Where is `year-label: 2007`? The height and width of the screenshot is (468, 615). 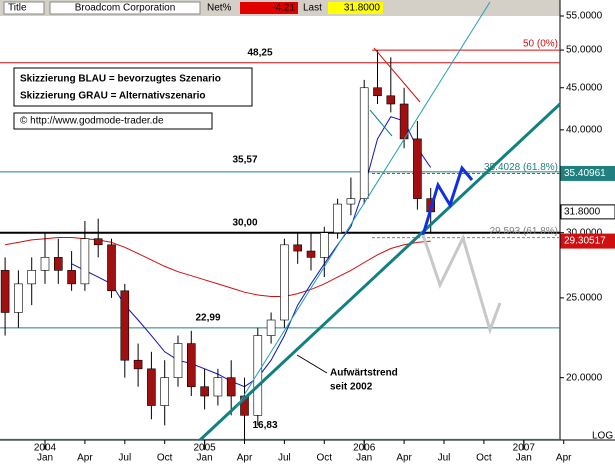
year-label: 2007 is located at coordinates (524, 448).